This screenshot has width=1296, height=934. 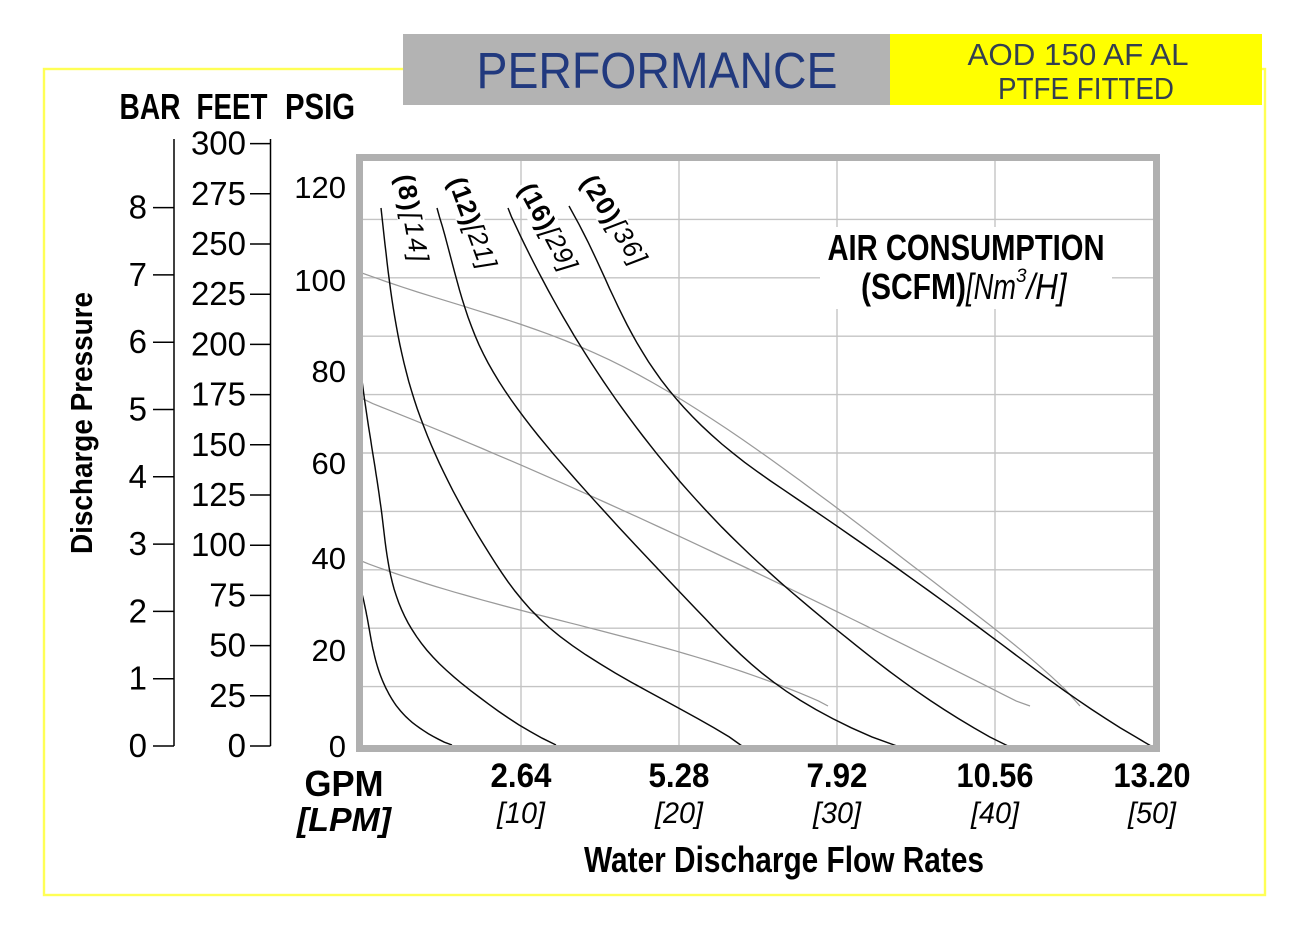 What do you see at coordinates (837, 813) in the screenshot?
I see `svg-text: [30]` at bounding box center [837, 813].